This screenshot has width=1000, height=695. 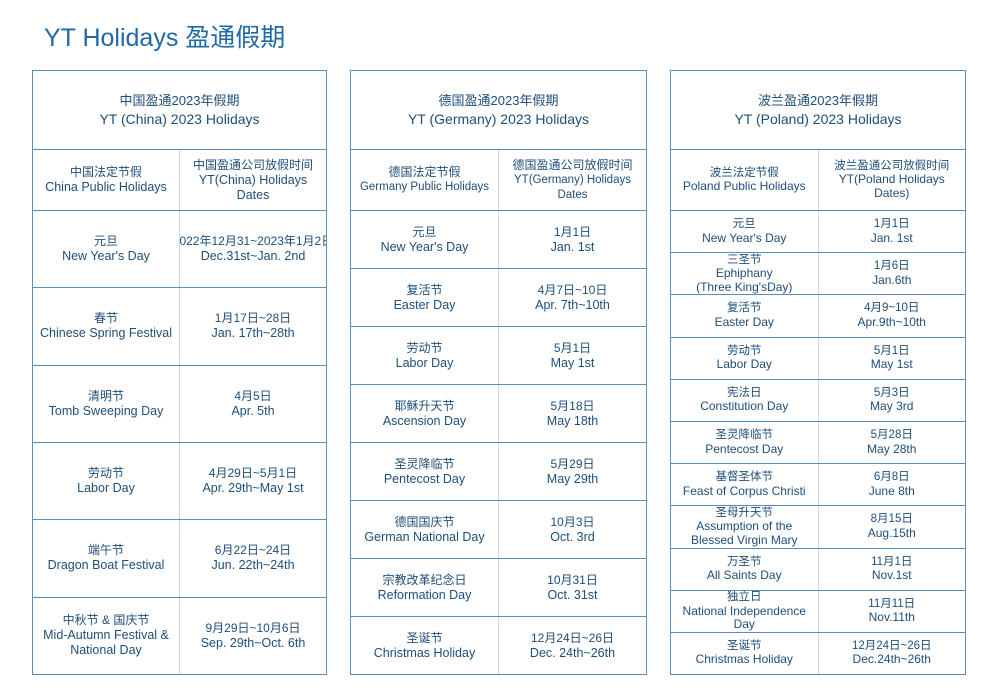 I want to click on date-cell-en: May 29th, so click(x=572, y=478).